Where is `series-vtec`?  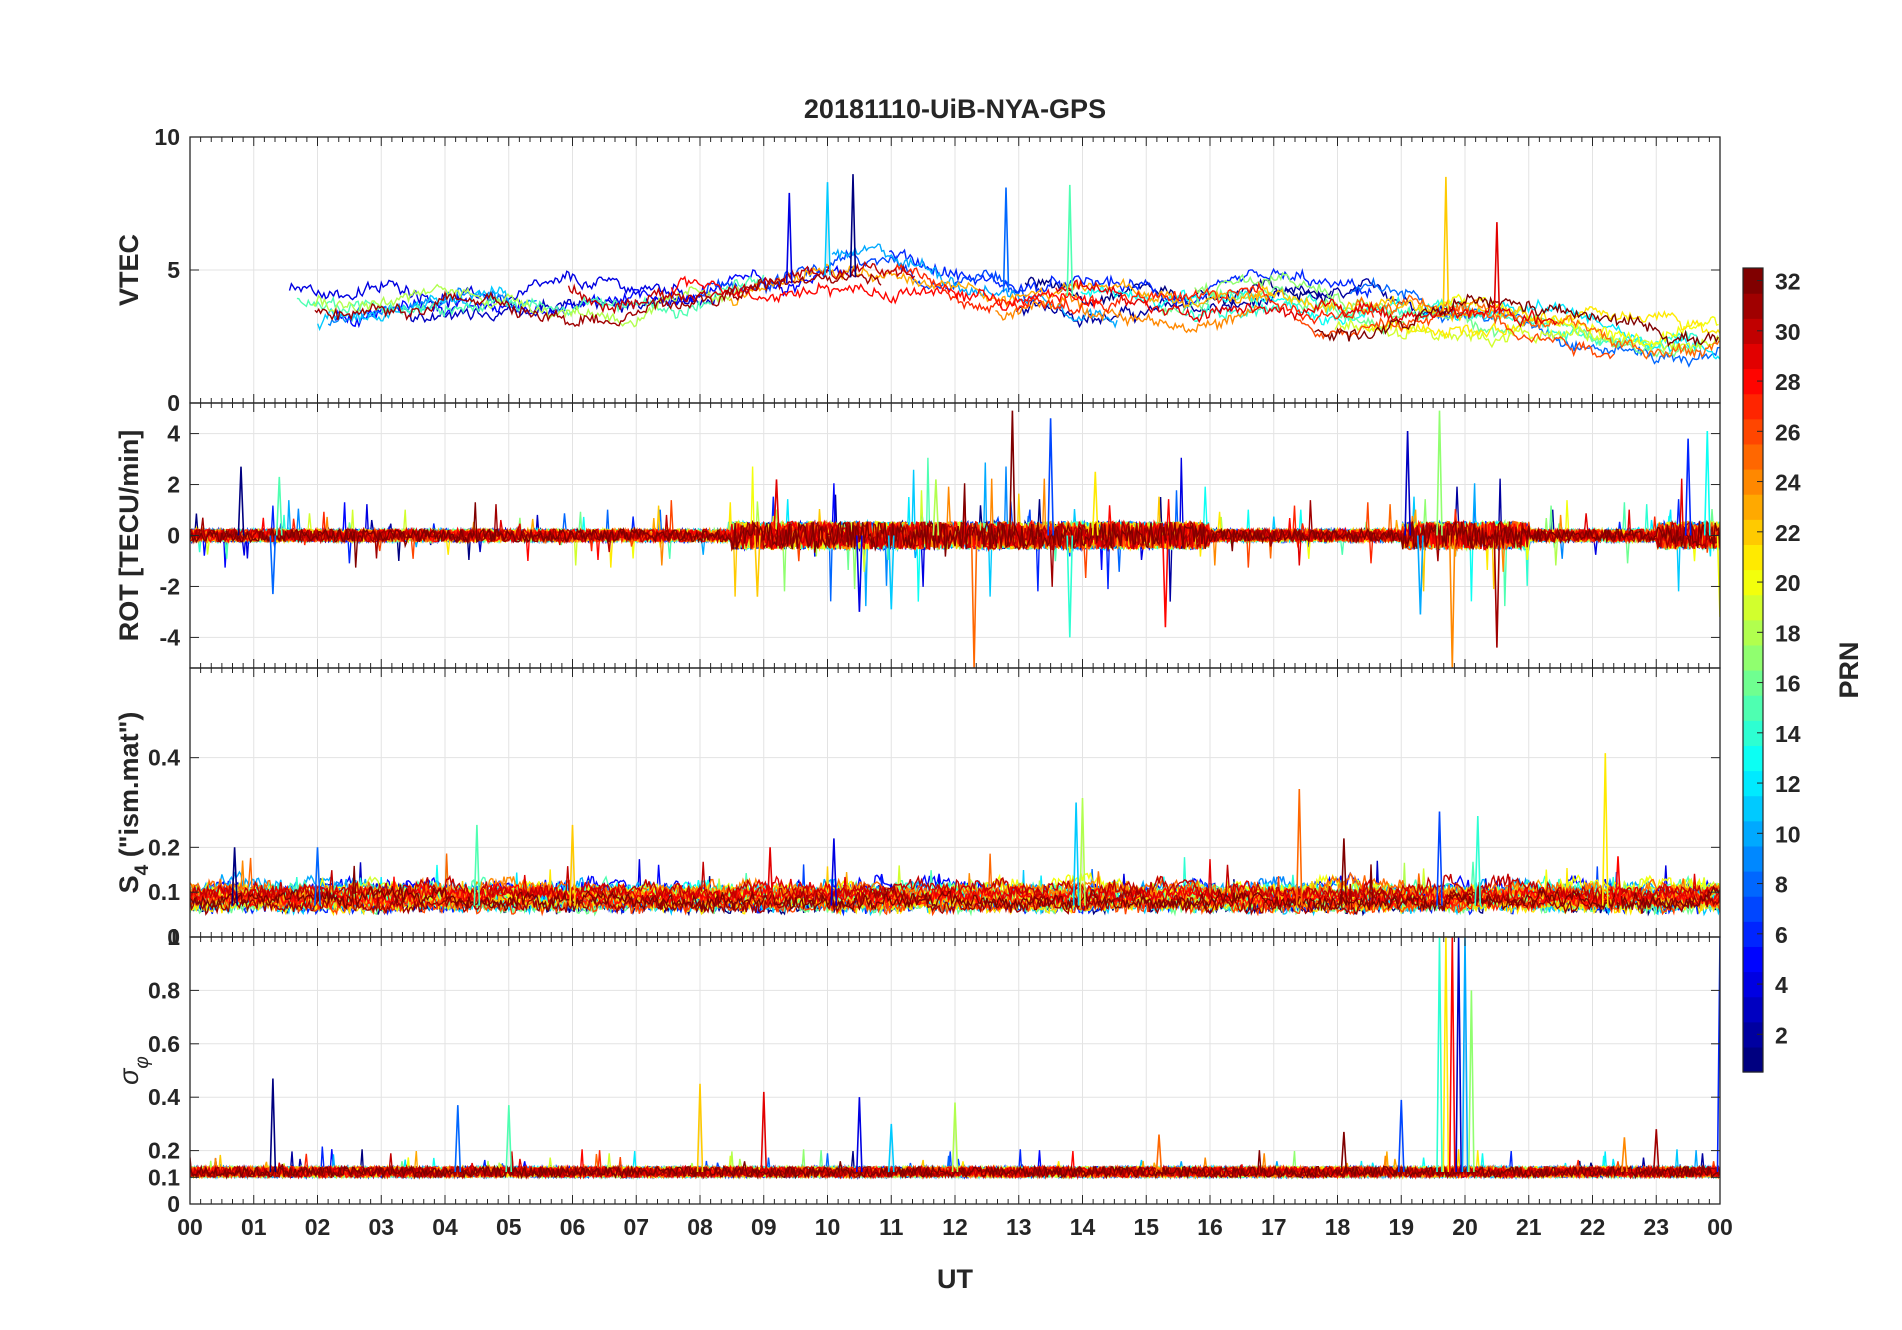
series-vtec is located at coordinates (1004, 271).